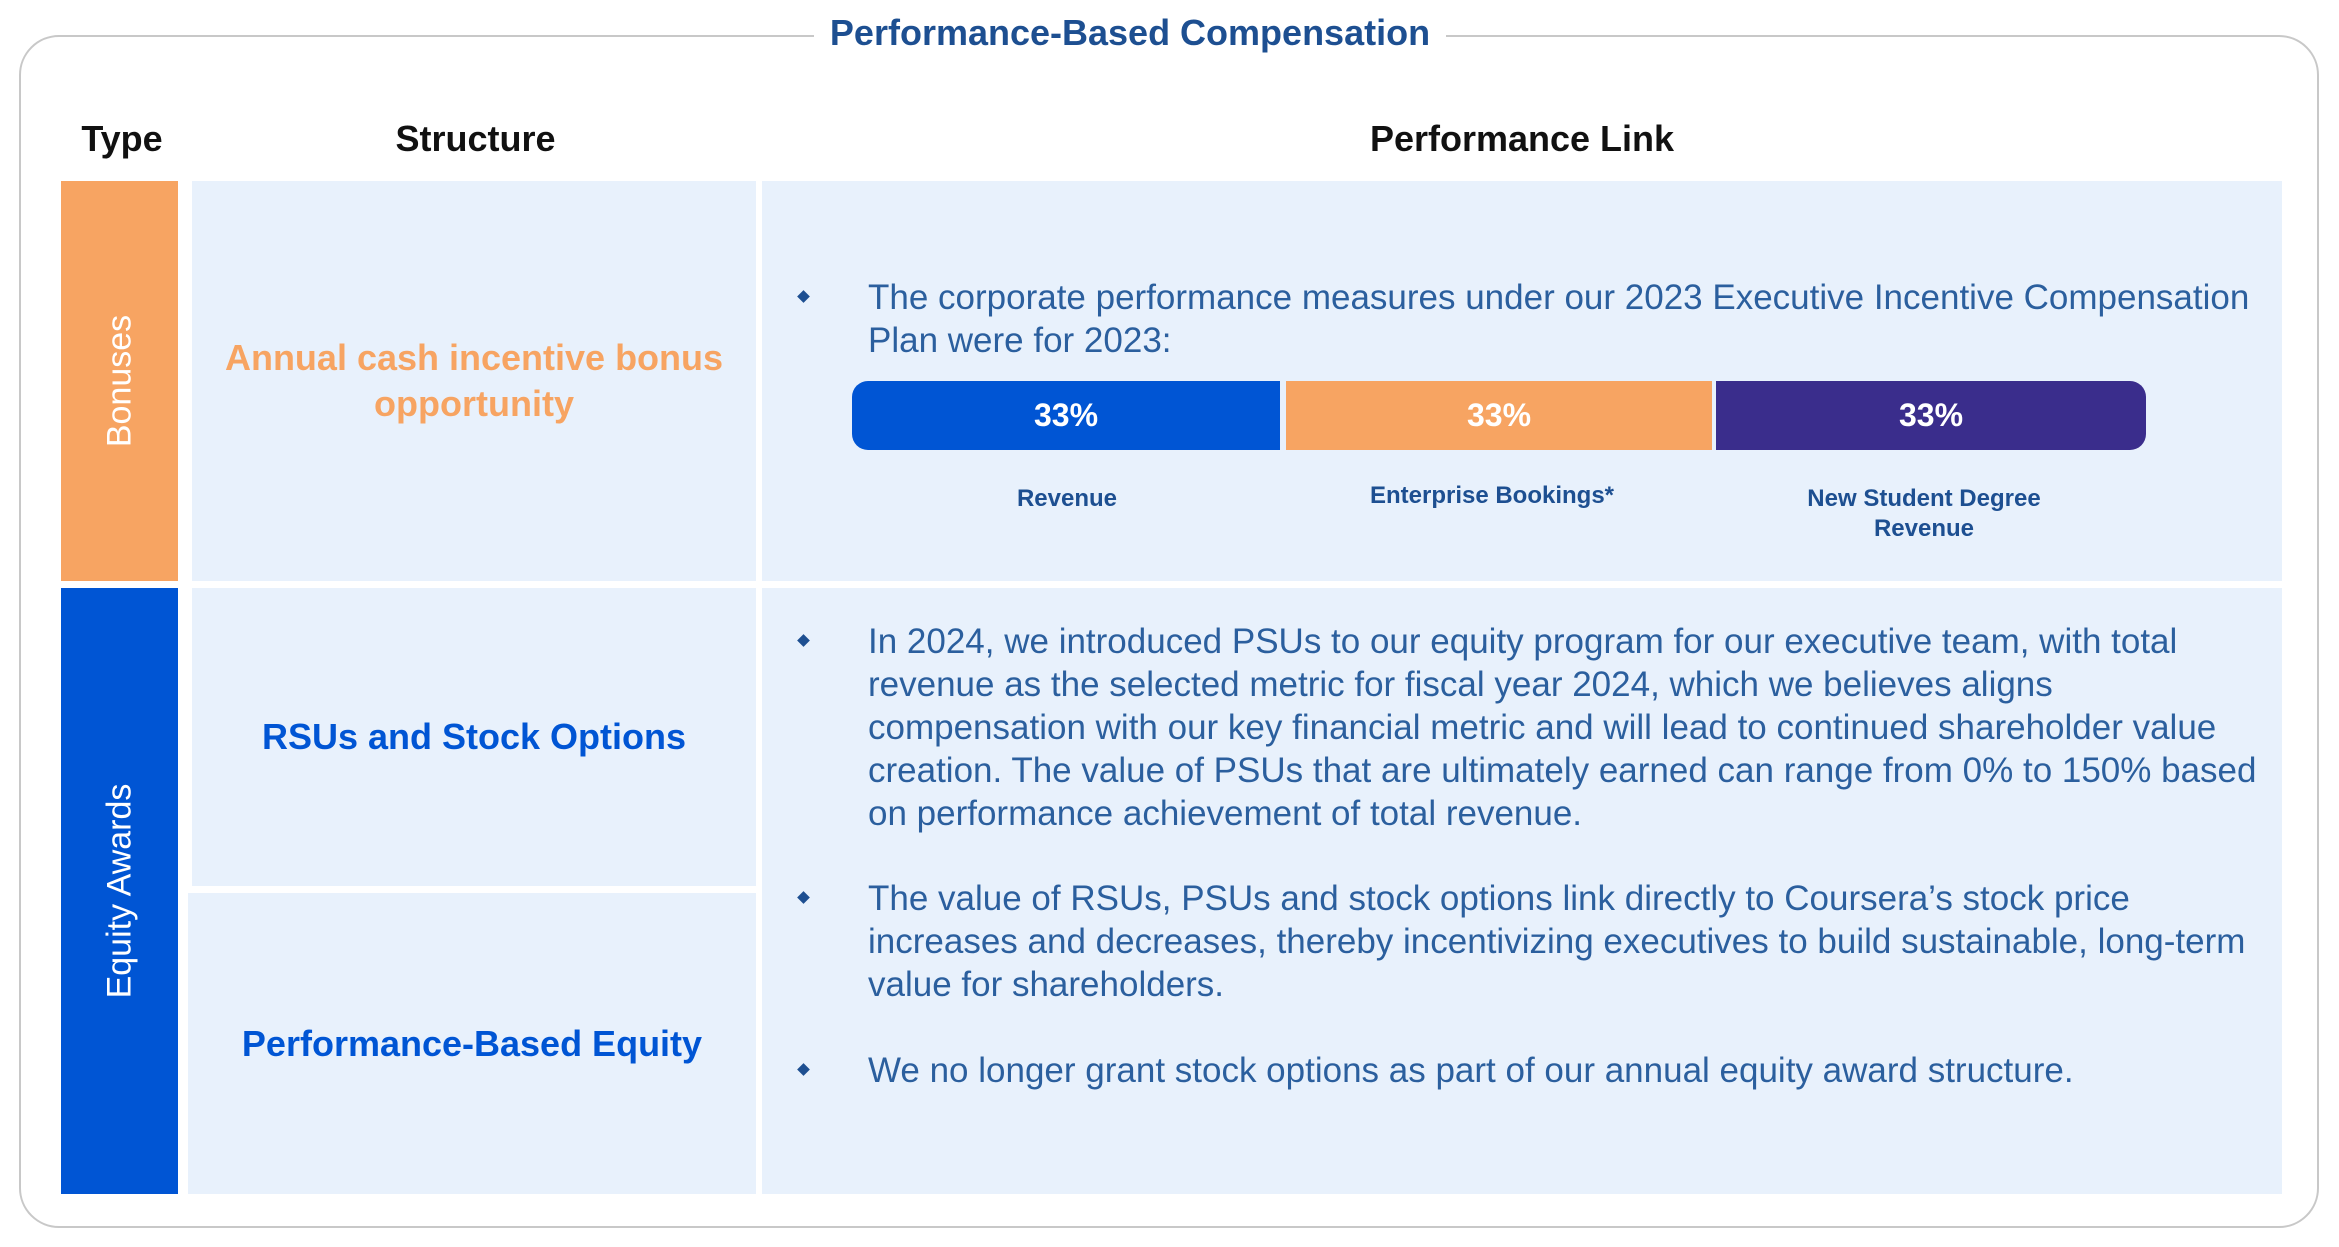 This screenshot has width=2339, height=1247. I want to click on structure-bonus-text: Annual cash incentive bonus opportunity, so click(474, 380).